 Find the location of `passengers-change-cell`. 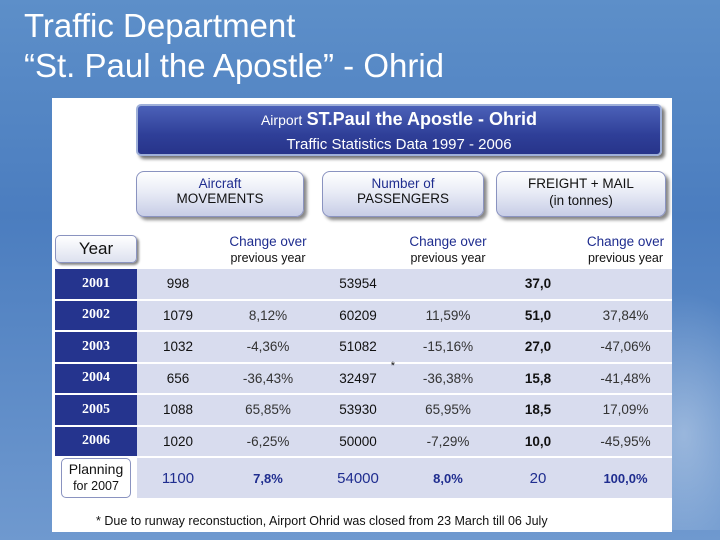

passengers-change-cell is located at coordinates (448, 284).